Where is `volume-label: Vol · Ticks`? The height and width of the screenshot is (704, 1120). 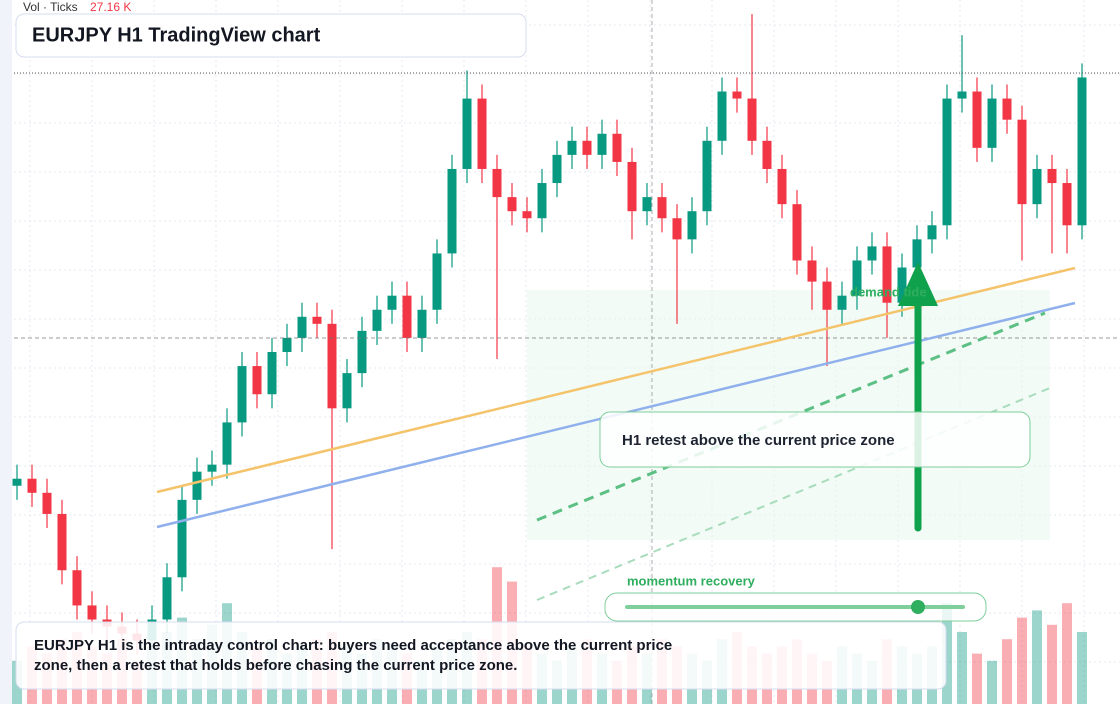
volume-label: Vol · Ticks is located at coordinates (50, 7).